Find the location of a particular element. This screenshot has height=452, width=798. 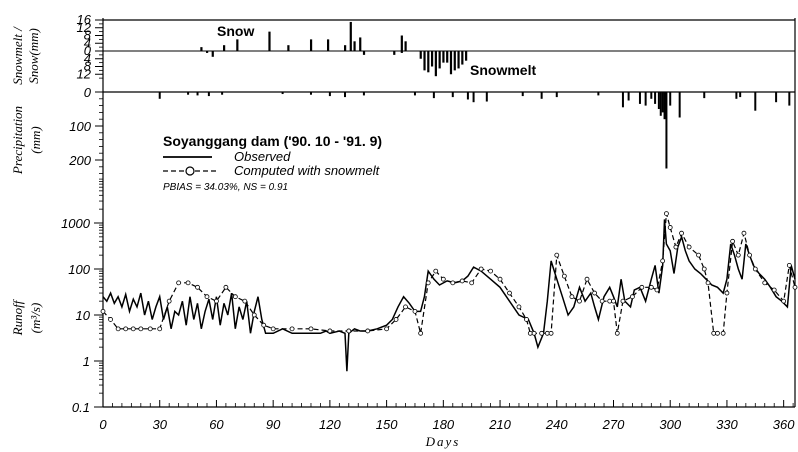

x-tick-label: 300 is located at coordinates (670, 424).